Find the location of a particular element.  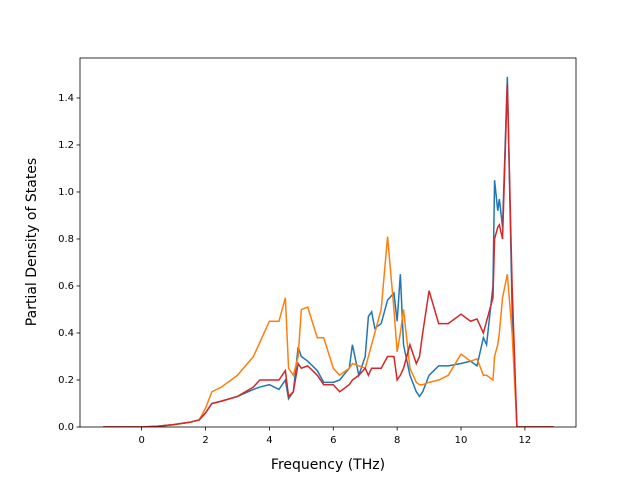

y-axis-label: Partial Density of States is located at coordinates (32, 242).